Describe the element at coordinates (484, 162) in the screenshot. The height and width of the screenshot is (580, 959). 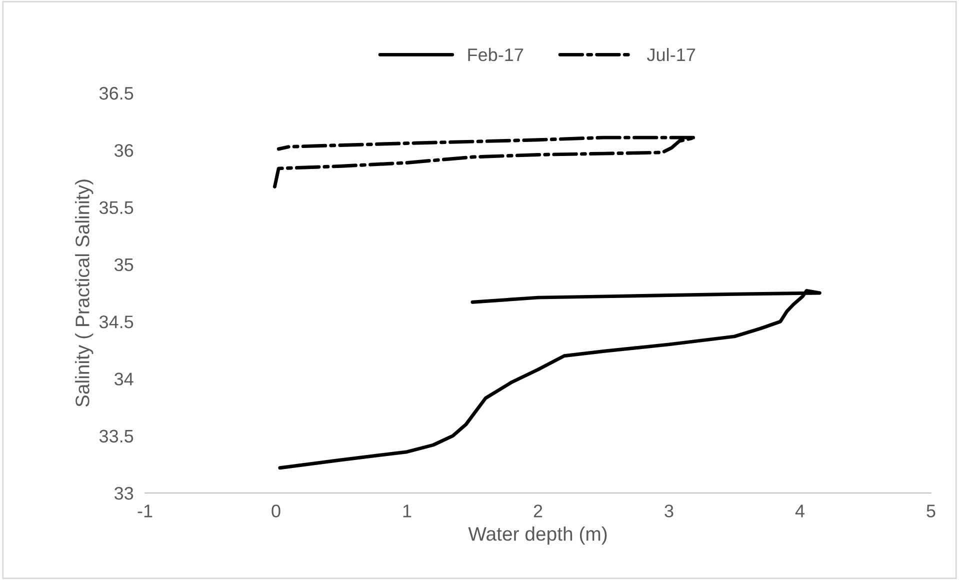
I see `line-series` at that location.